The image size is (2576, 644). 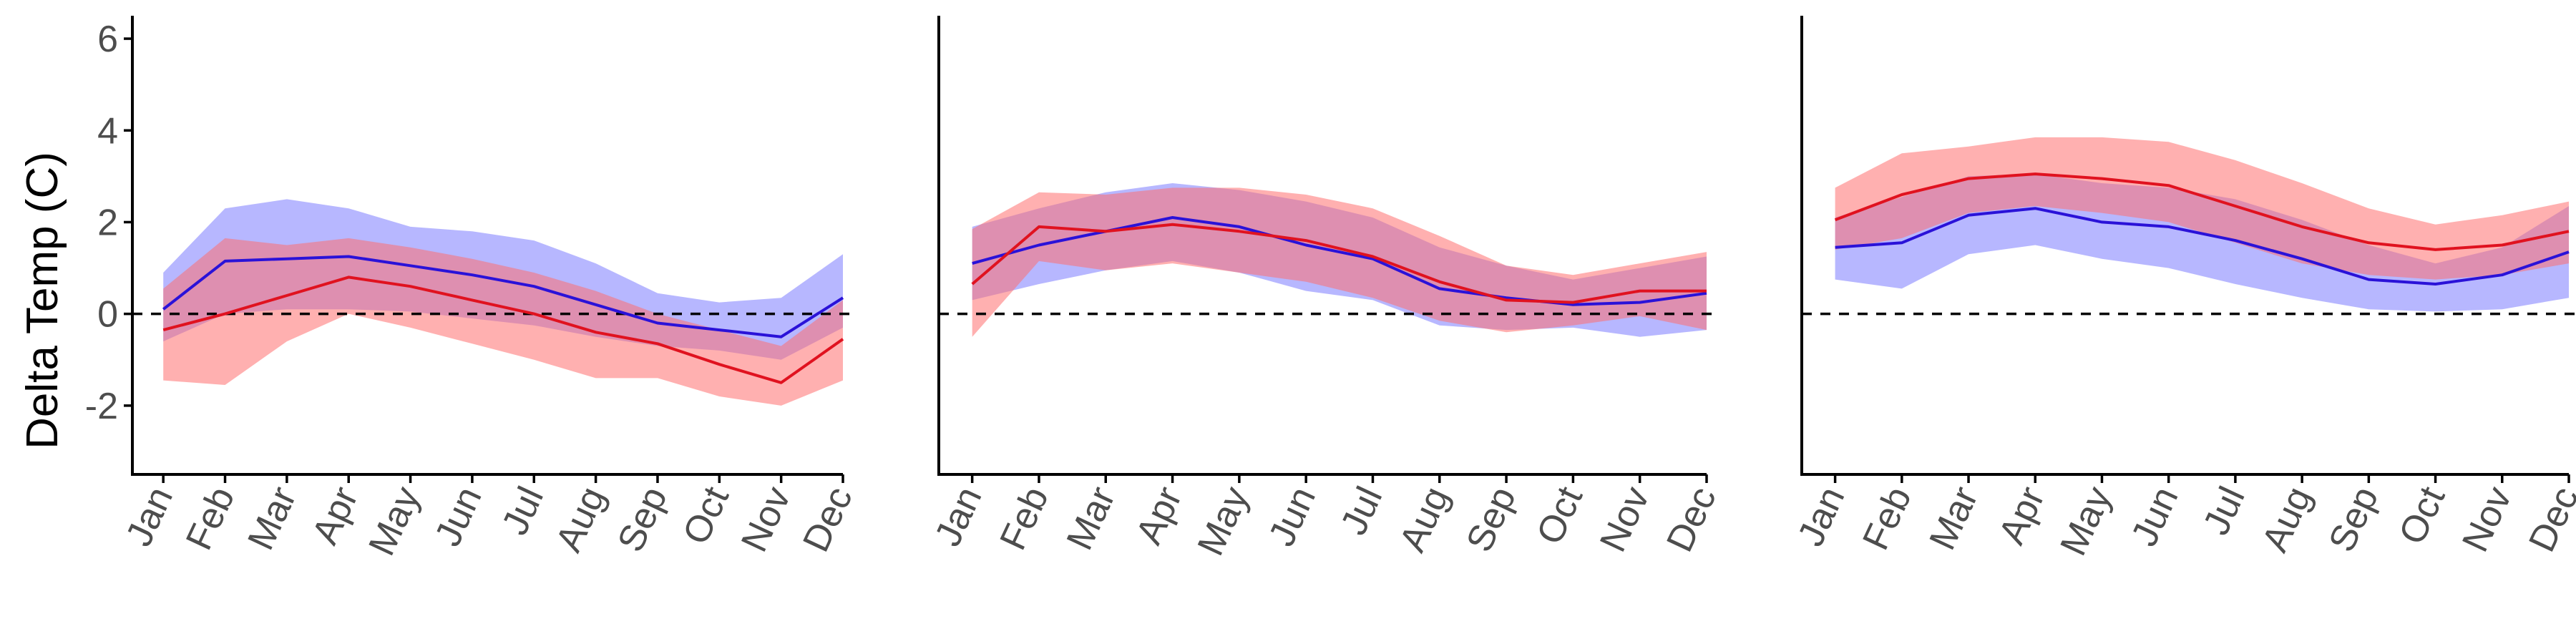 What do you see at coordinates (107, 222) in the screenshot?
I see `y-tick-label: 2` at bounding box center [107, 222].